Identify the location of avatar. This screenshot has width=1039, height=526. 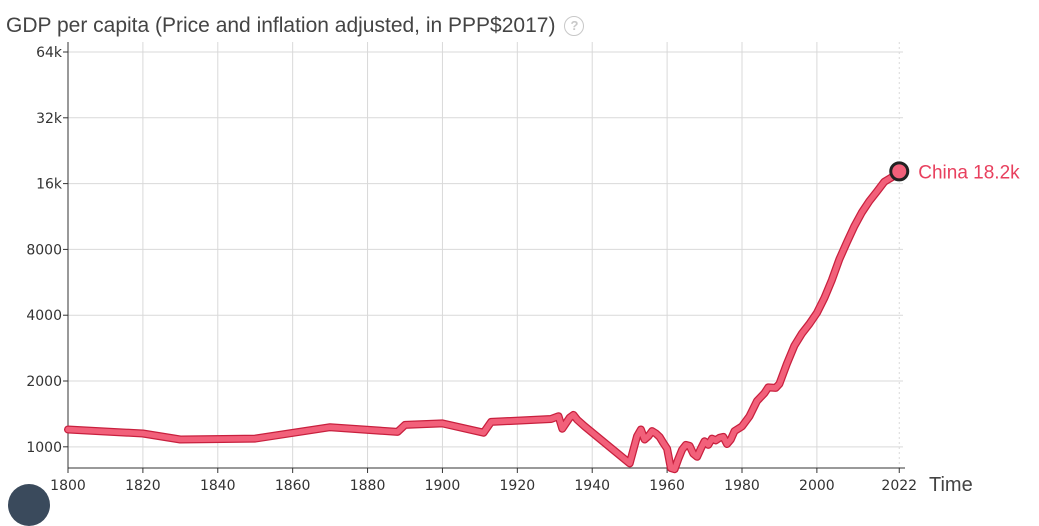
(29, 505).